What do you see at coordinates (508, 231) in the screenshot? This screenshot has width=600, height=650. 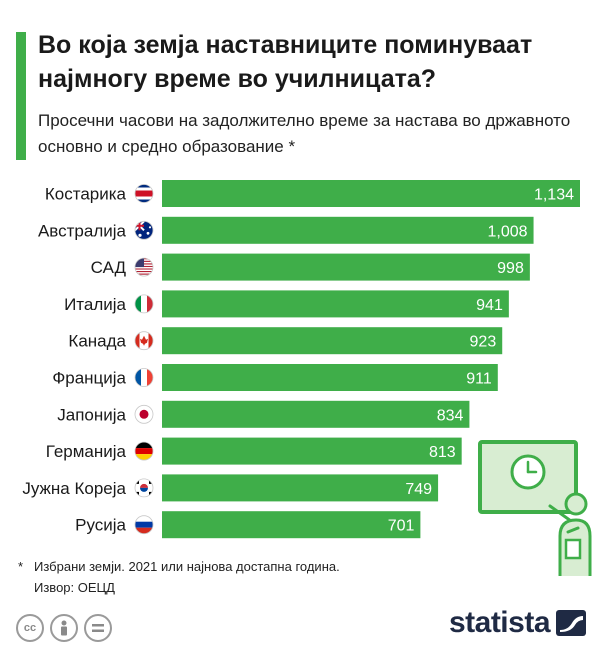 I see `value-label: 1,008` at bounding box center [508, 231].